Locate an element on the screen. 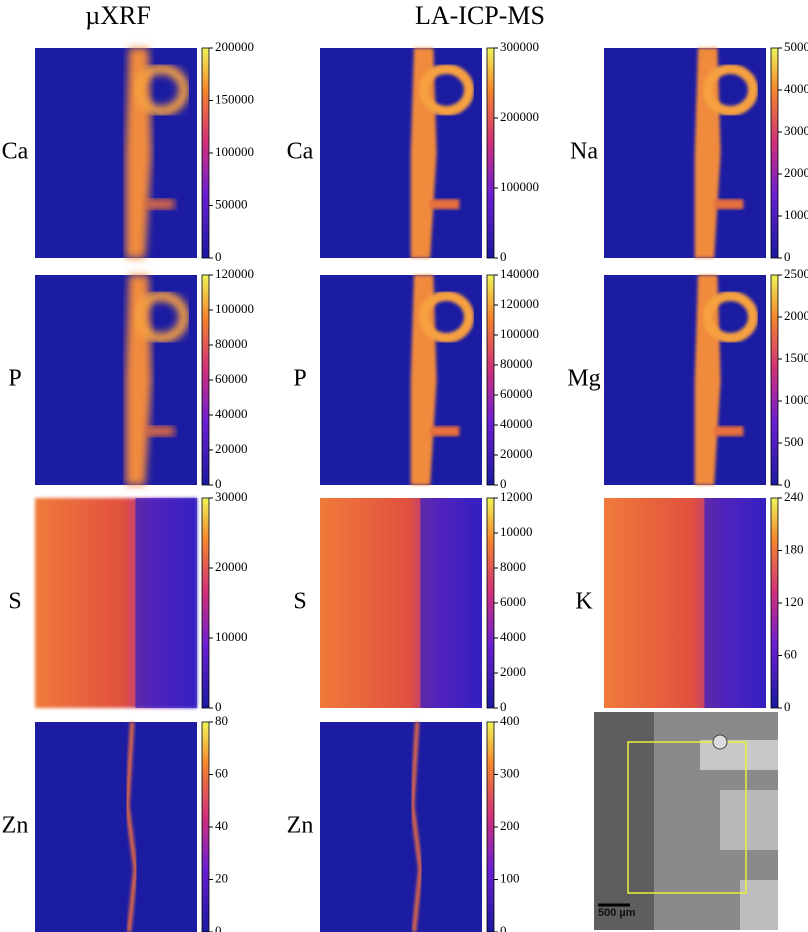 Image resolution: width=808 pixels, height=932 pixels. colorbar-tick-label: 8000 is located at coordinates (513, 566).